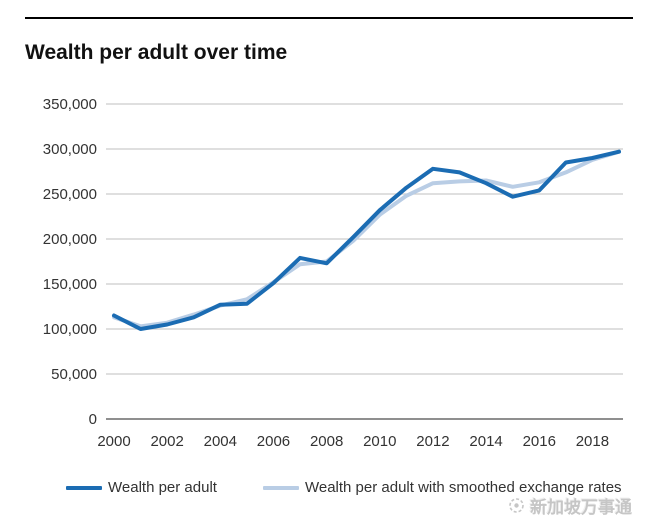 This screenshot has width=658, height=530. I want to click on x-tick-label: 2012, so click(432, 441).